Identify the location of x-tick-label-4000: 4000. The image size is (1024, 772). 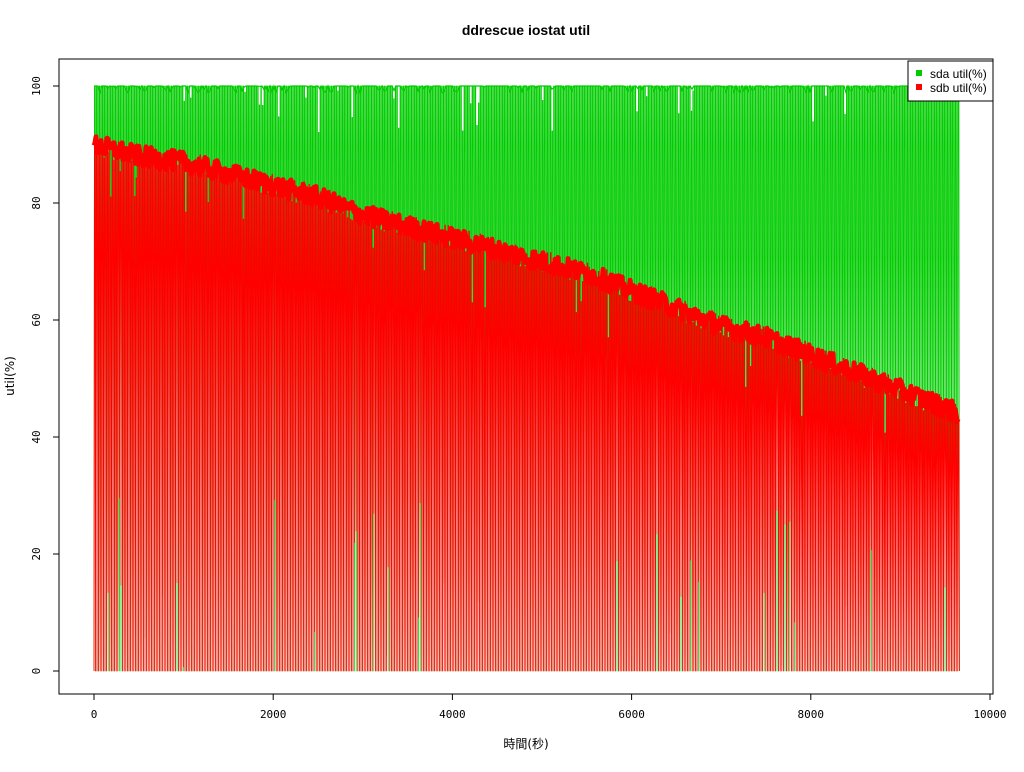
(452, 714).